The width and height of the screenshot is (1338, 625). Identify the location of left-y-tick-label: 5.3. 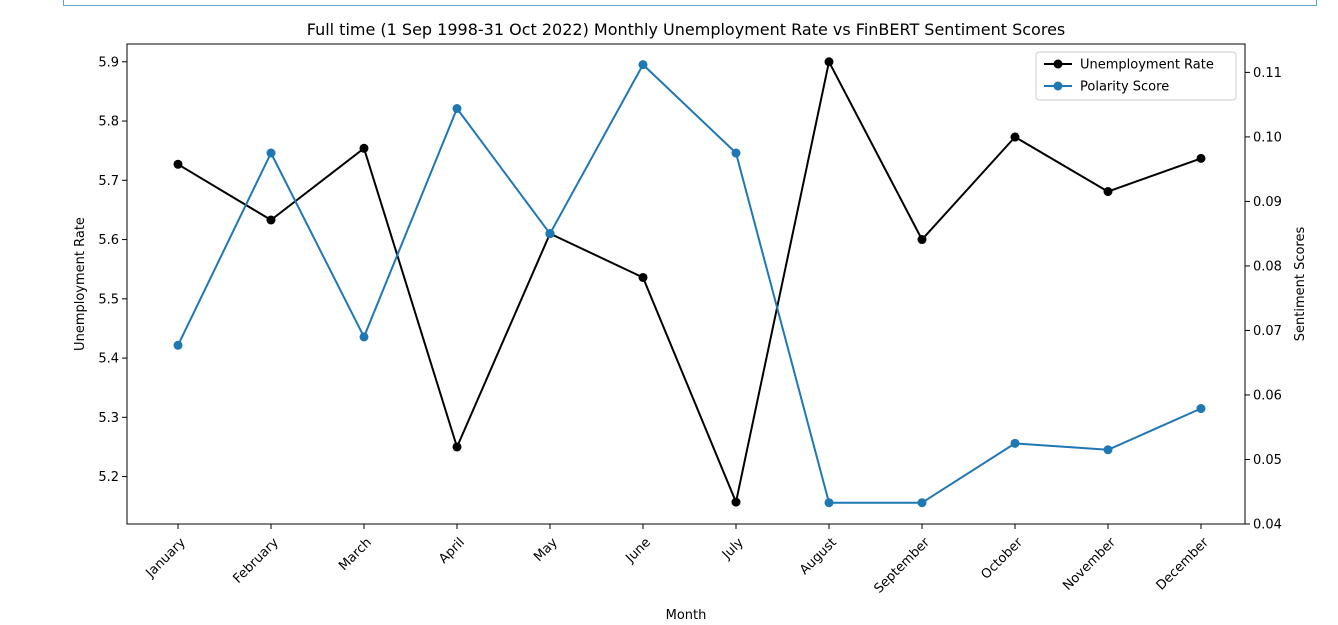
(108, 418).